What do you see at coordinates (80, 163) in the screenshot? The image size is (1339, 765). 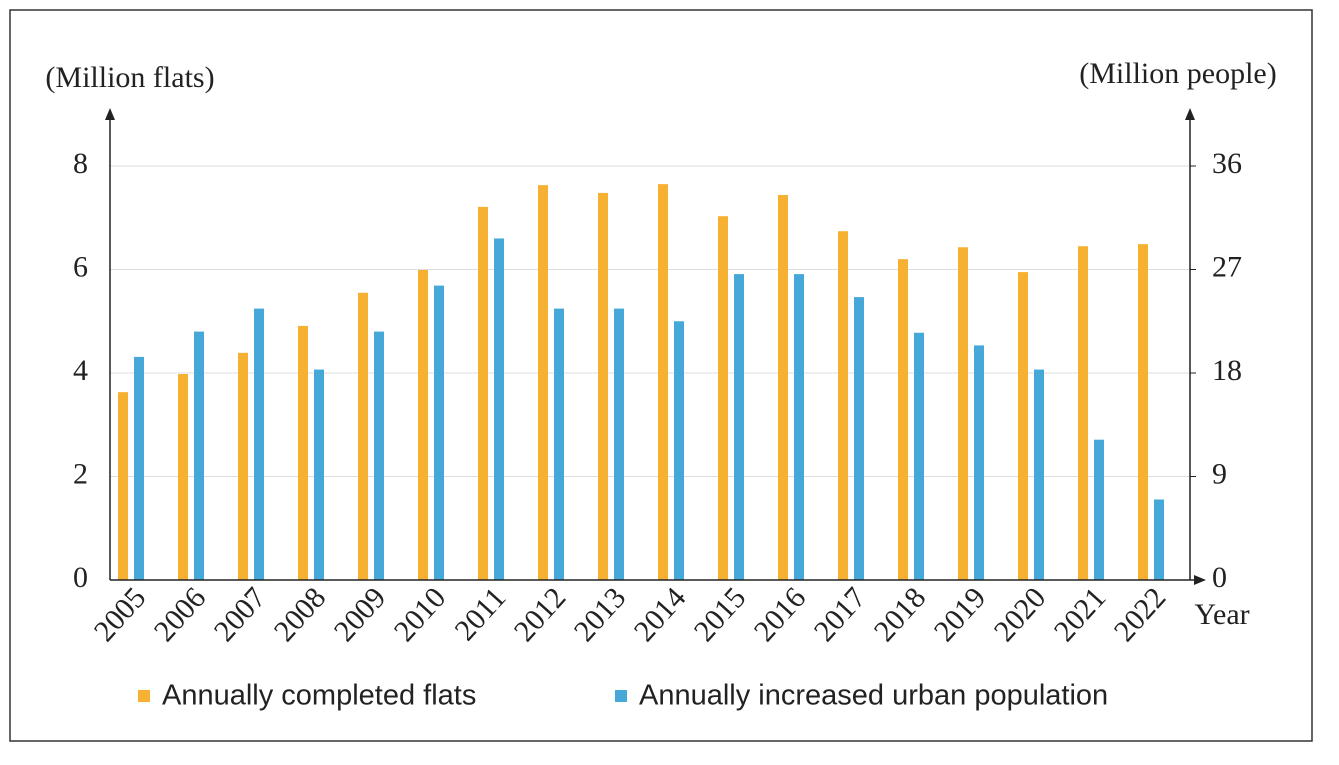 I see `y-tick-label: 8` at bounding box center [80, 163].